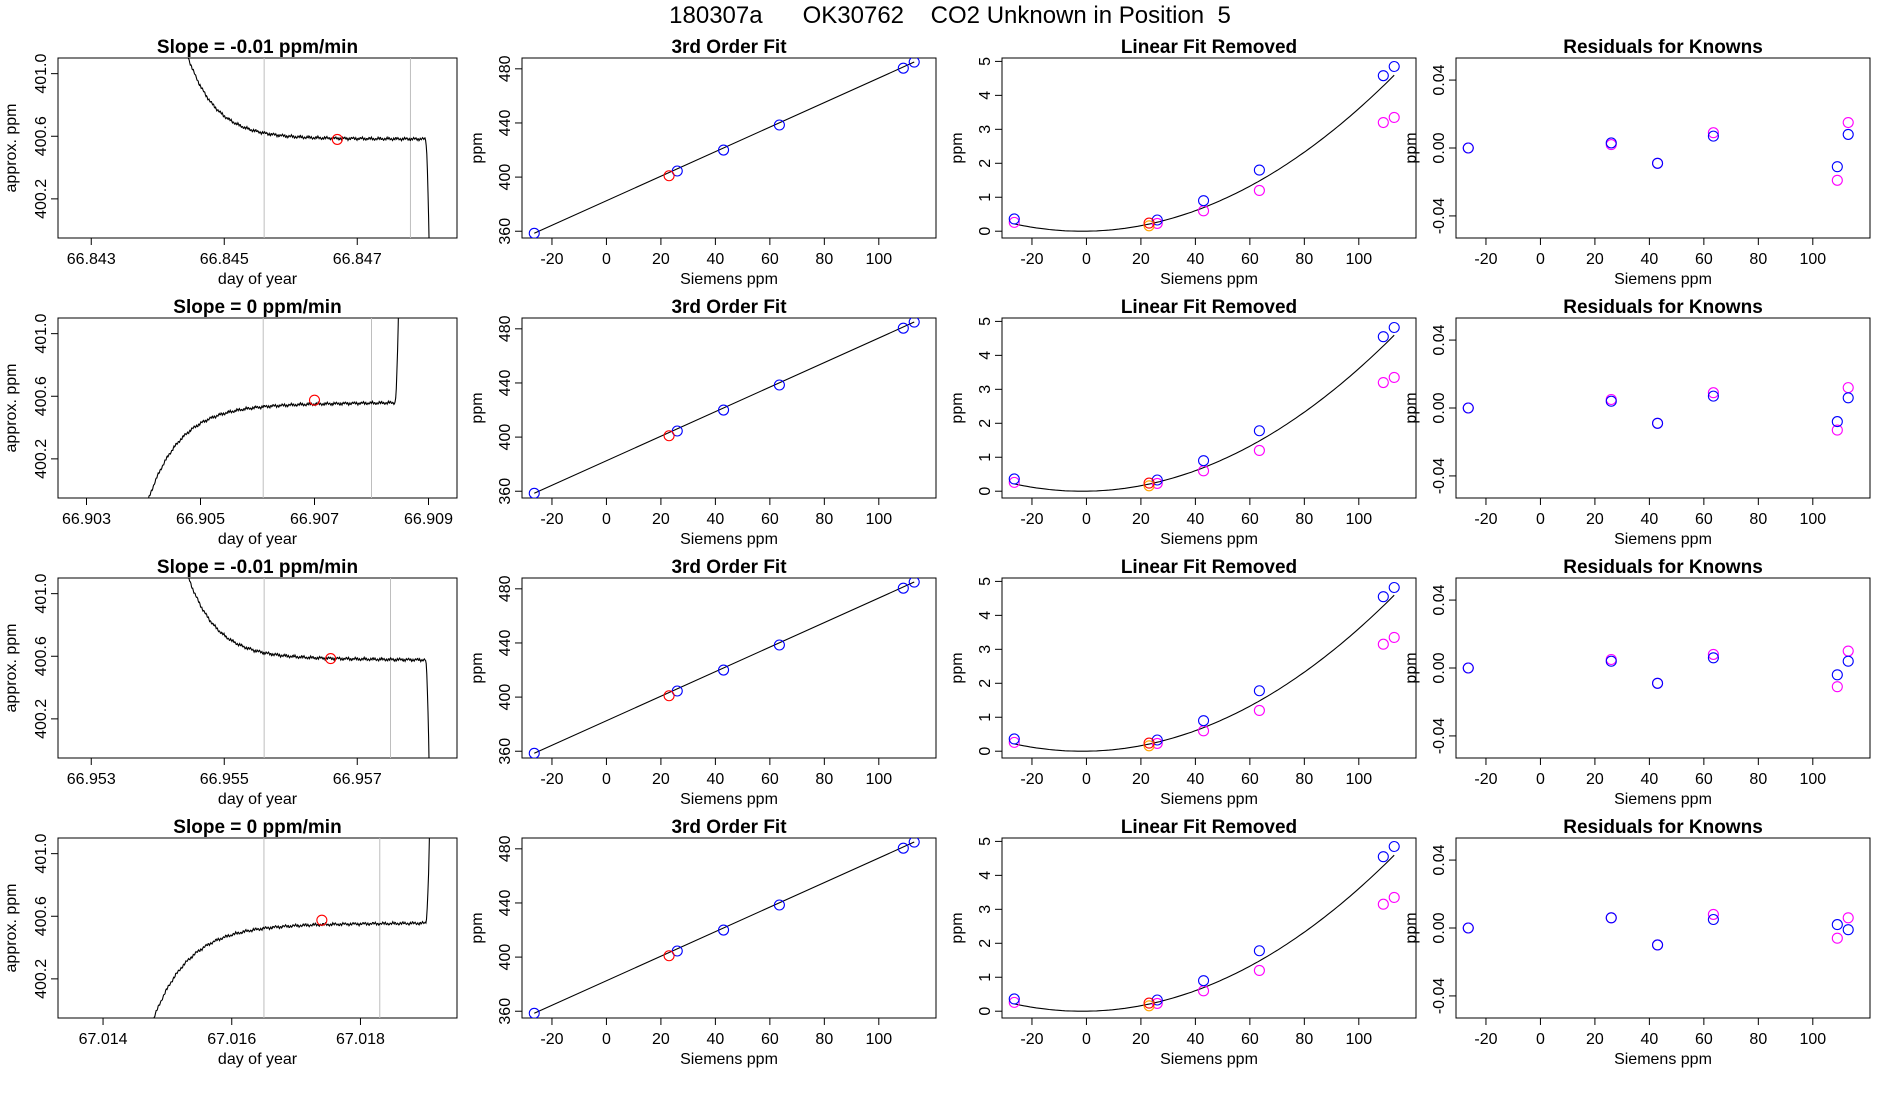 This screenshot has width=1900, height=1100. Describe the element at coordinates (224, 259) in the screenshot. I see `x-tick-label: 66.845` at that location.